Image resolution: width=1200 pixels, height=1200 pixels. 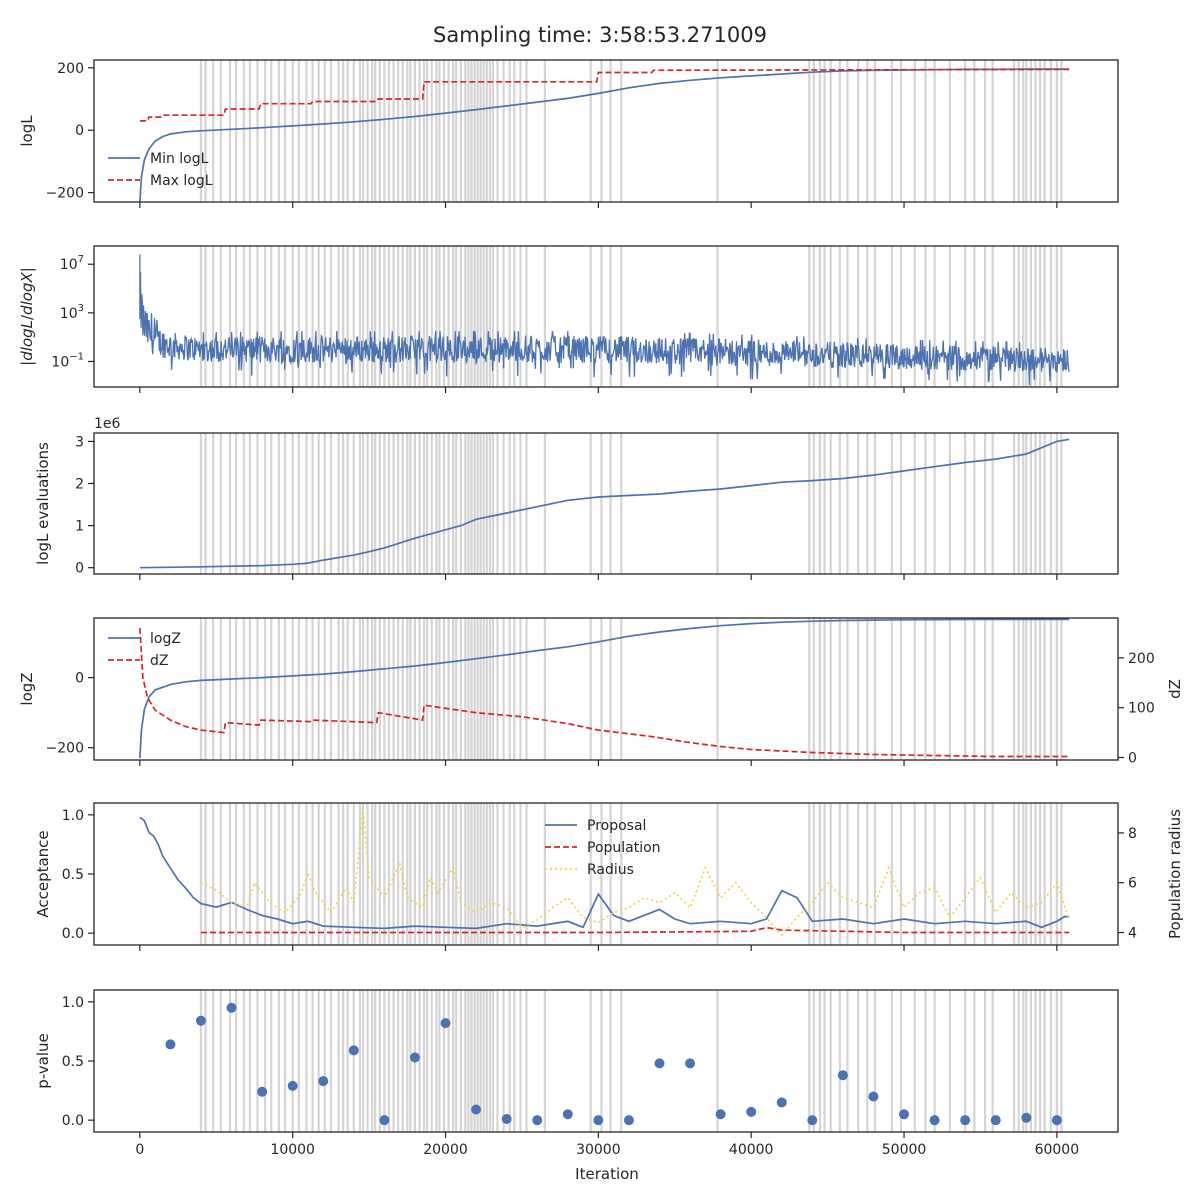 I want to click on x-tick-label: 60000, so click(x=1057, y=1150).